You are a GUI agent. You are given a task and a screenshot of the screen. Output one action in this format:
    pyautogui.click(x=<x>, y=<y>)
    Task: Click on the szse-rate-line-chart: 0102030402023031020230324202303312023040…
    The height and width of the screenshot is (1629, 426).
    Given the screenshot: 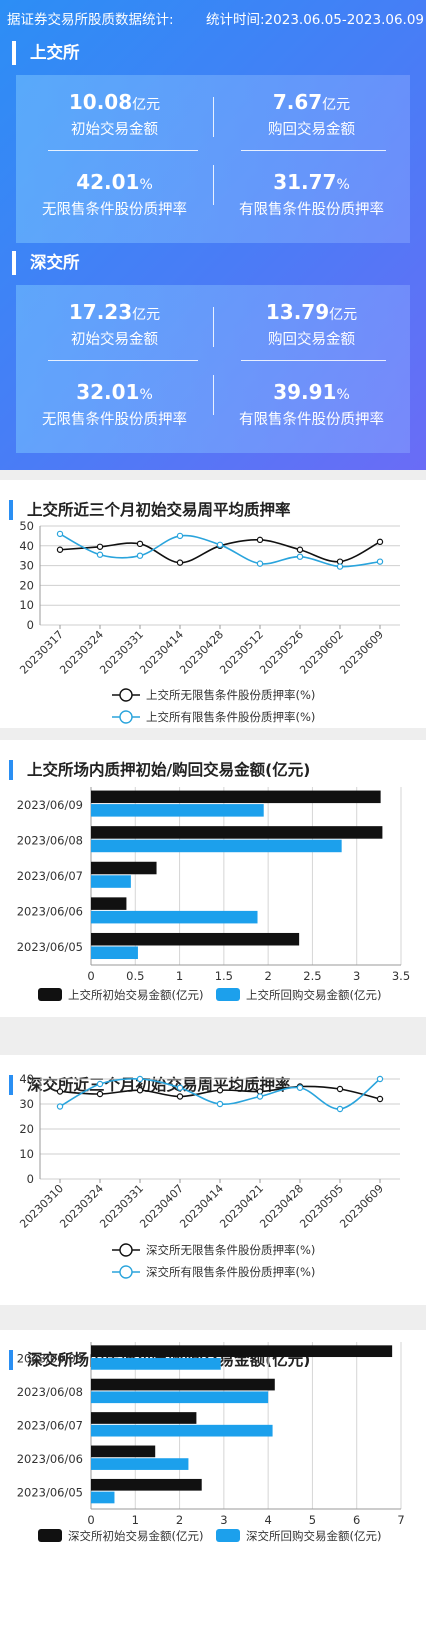 What is the action you would take?
    pyautogui.click(x=208, y=1175)
    